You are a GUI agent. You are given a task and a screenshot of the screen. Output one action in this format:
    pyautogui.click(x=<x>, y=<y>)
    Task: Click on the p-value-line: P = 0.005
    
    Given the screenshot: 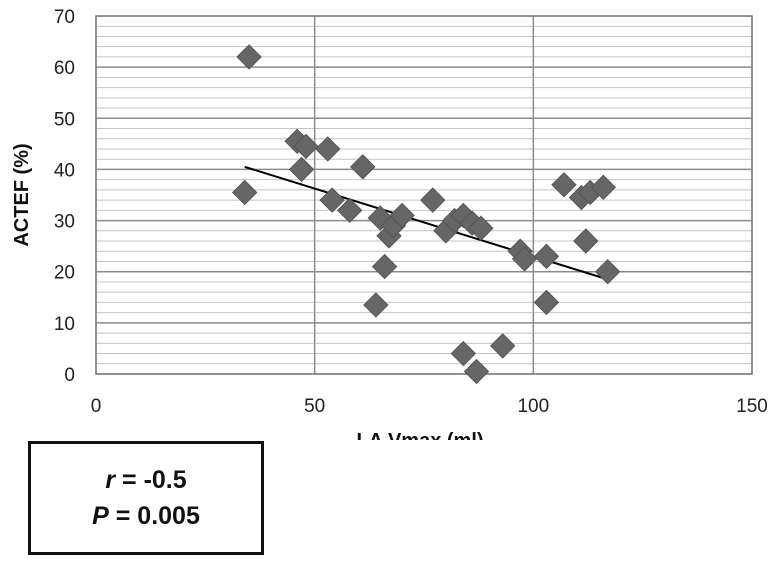 What is the action you would take?
    pyautogui.click(x=146, y=516)
    